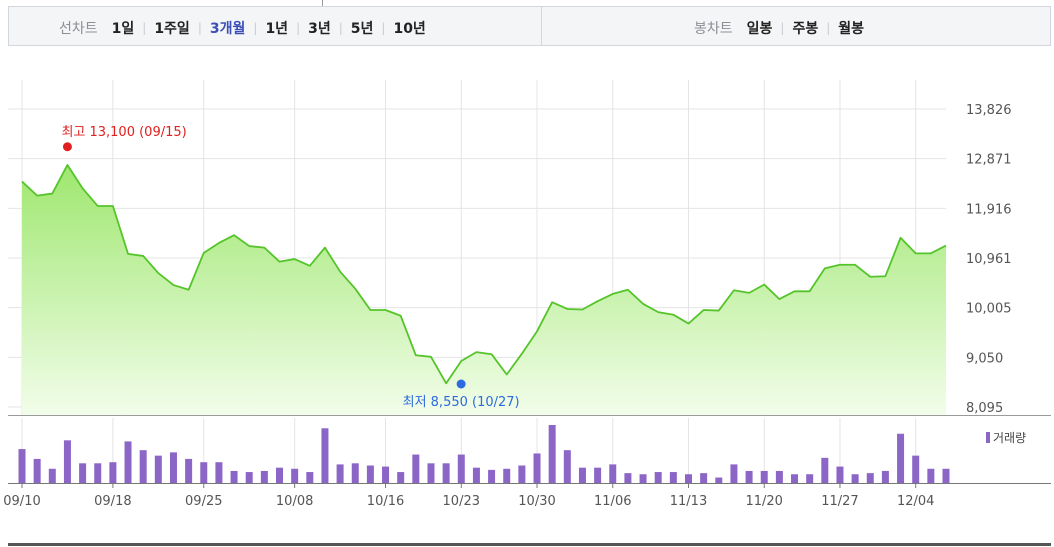 This screenshot has height=547, width=1054. I want to click on x-tick-label: 09/18, so click(112, 501).